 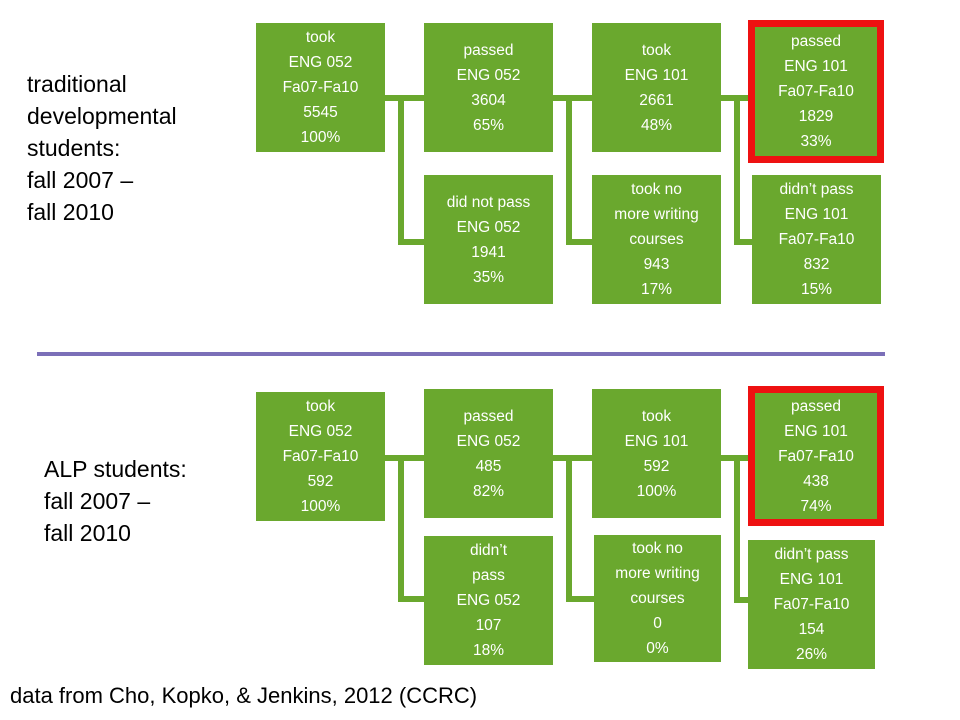 I want to click on bottom-passed-eng101-box: passed ENG 101 Fa07-Fa10 438 74%, so click(x=816, y=456).